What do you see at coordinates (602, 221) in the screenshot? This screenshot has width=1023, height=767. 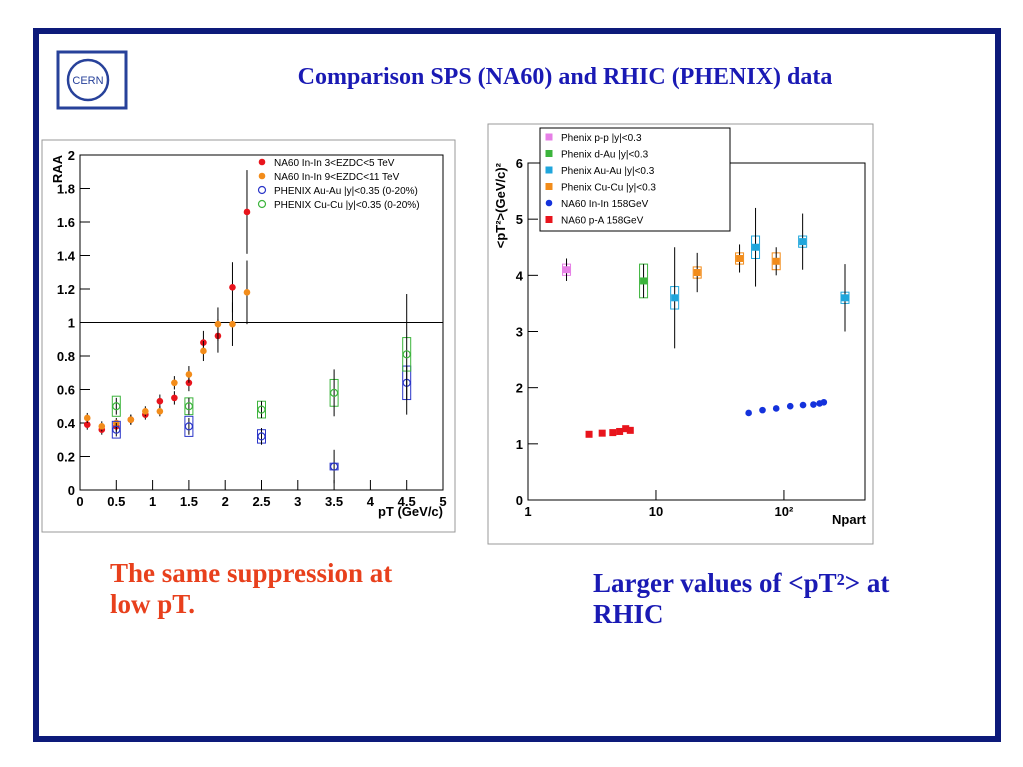 I see `legend-label: NA60 p-A 158GeV` at bounding box center [602, 221].